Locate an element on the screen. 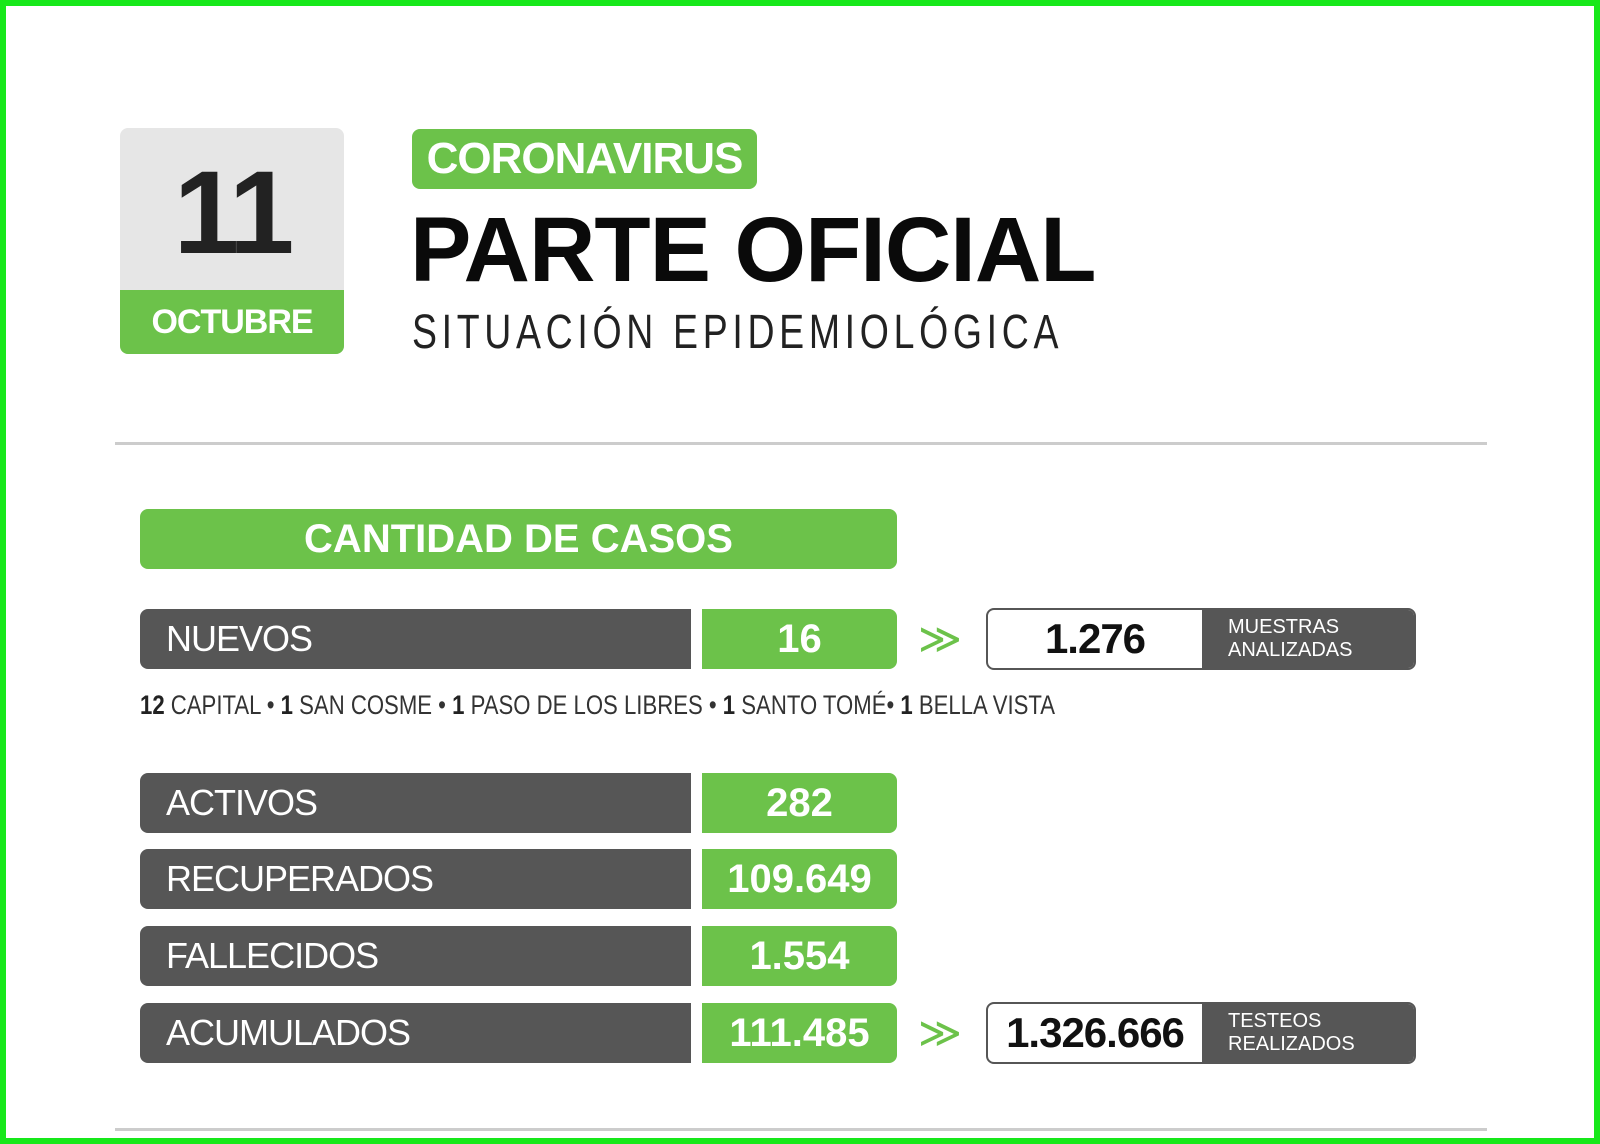  row-label-activos: ACTIVOS is located at coordinates (415, 803).